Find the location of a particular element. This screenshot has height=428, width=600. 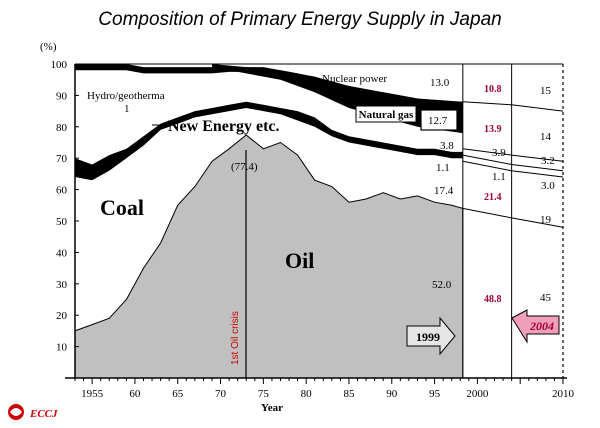

v2004-oil: 48.8 is located at coordinates (493, 299).